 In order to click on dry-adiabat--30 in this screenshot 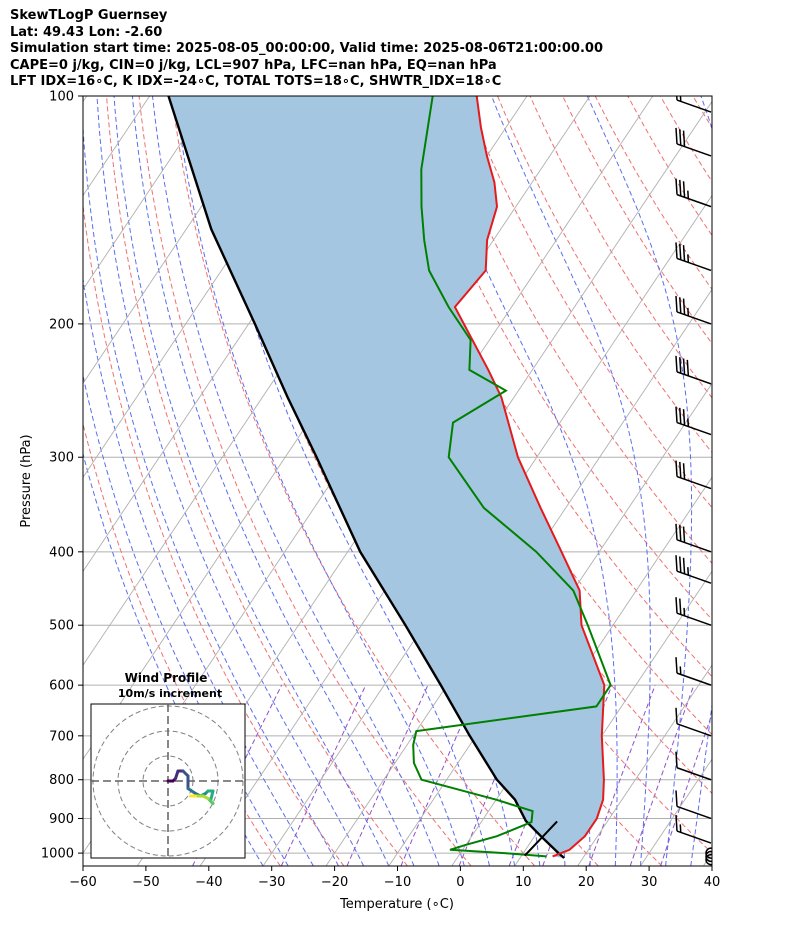, I will do `click(182, 643)`.